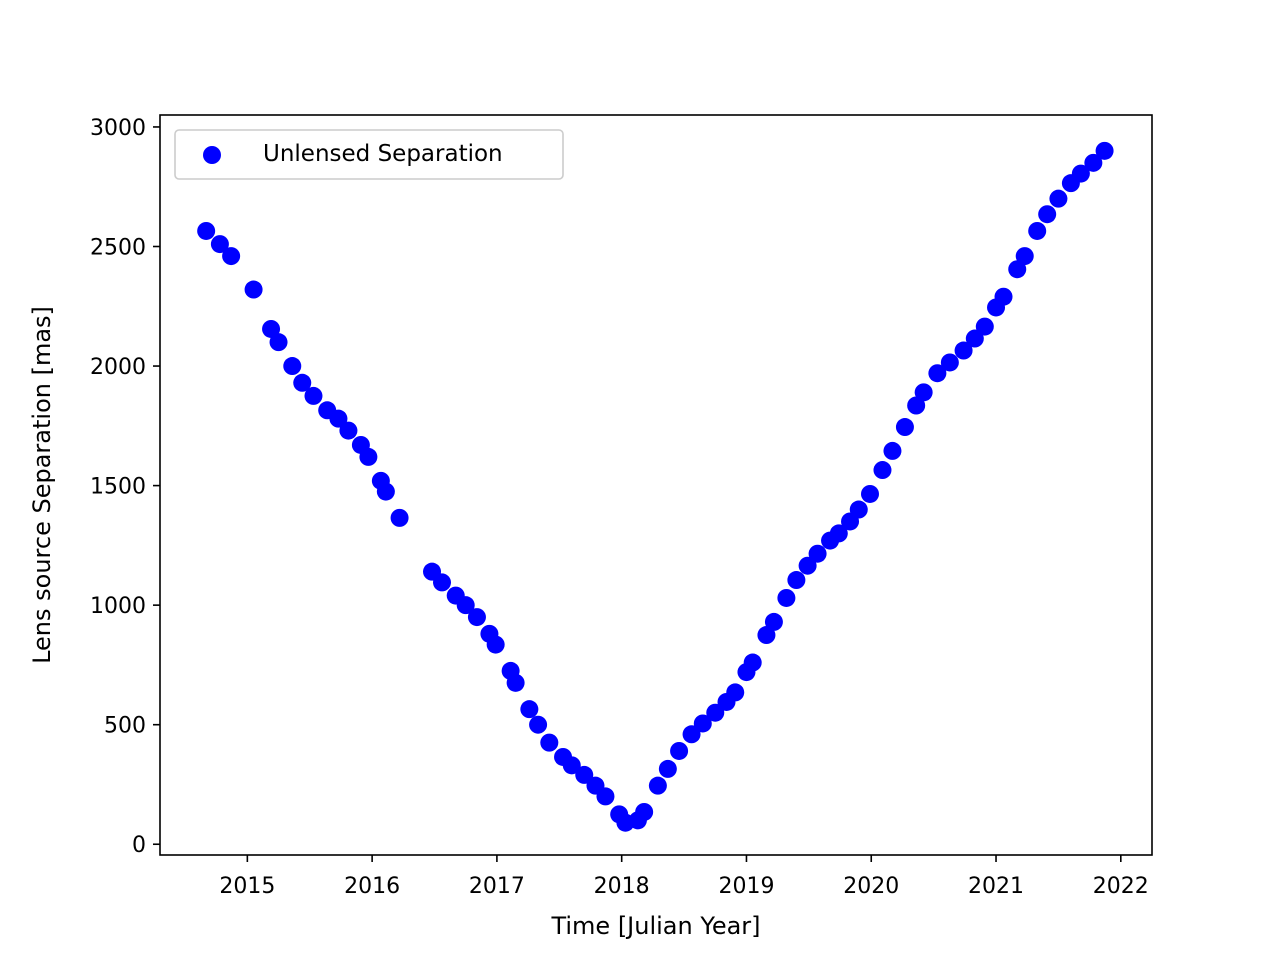 The height and width of the screenshot is (960, 1280). Describe the element at coordinates (118, 606) in the screenshot. I see `y-tick-label: 1000` at that location.